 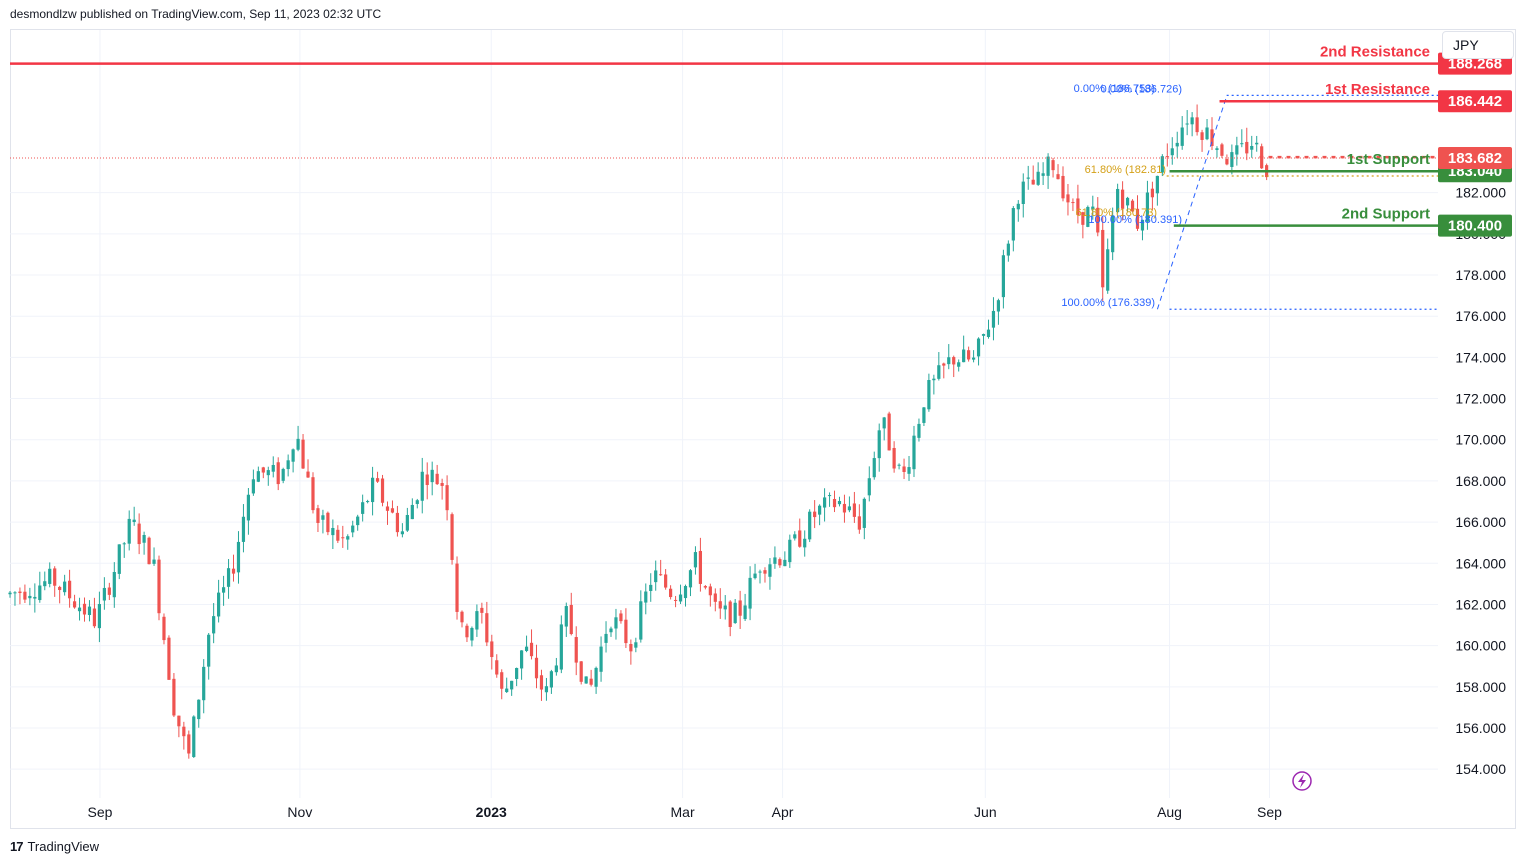 I want to click on fib-label: 100.00% (180.391), so click(x=1135, y=220).